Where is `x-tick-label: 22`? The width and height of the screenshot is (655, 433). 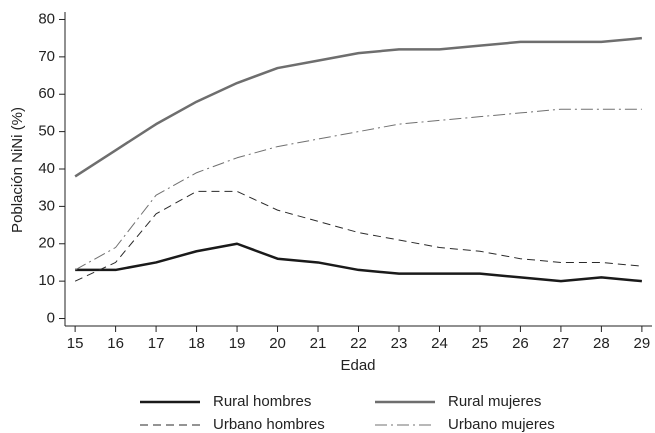
x-tick-label: 22 is located at coordinates (358, 343).